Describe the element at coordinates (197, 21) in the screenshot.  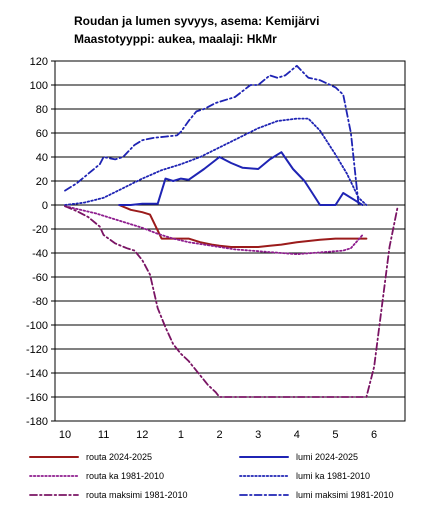
I see `chart-title: Roudan ja lumen syvyys, asema: Kemijärvi` at that location.